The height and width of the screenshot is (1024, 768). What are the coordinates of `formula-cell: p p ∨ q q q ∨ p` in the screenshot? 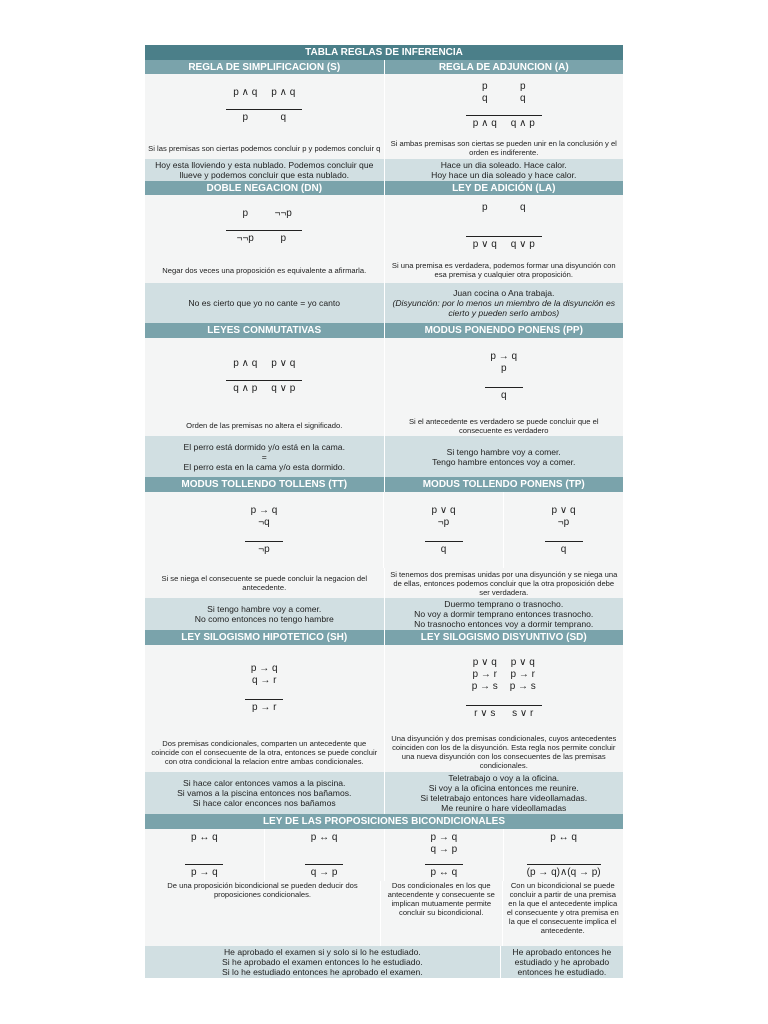 It's located at (503, 226).